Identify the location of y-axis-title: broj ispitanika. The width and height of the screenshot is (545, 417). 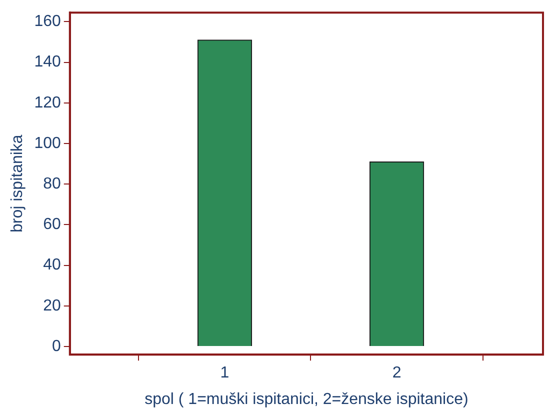
(17, 183).